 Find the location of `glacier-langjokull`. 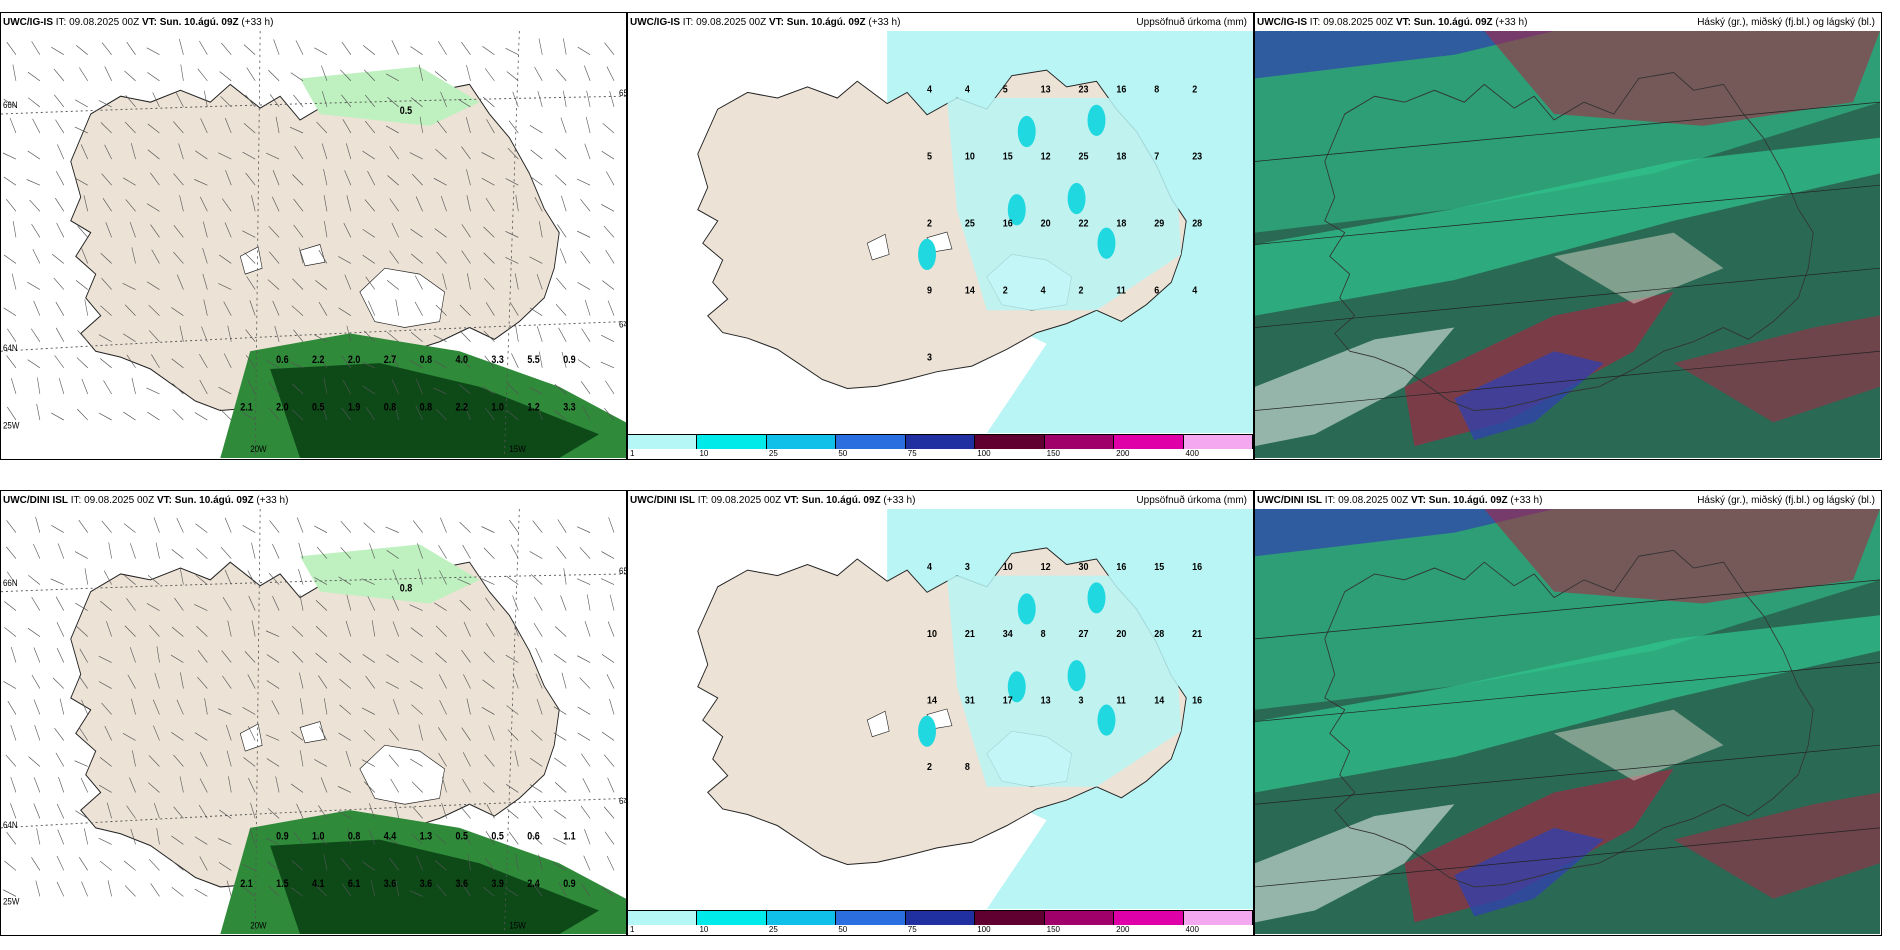

glacier-langjokull is located at coordinates (878, 724).